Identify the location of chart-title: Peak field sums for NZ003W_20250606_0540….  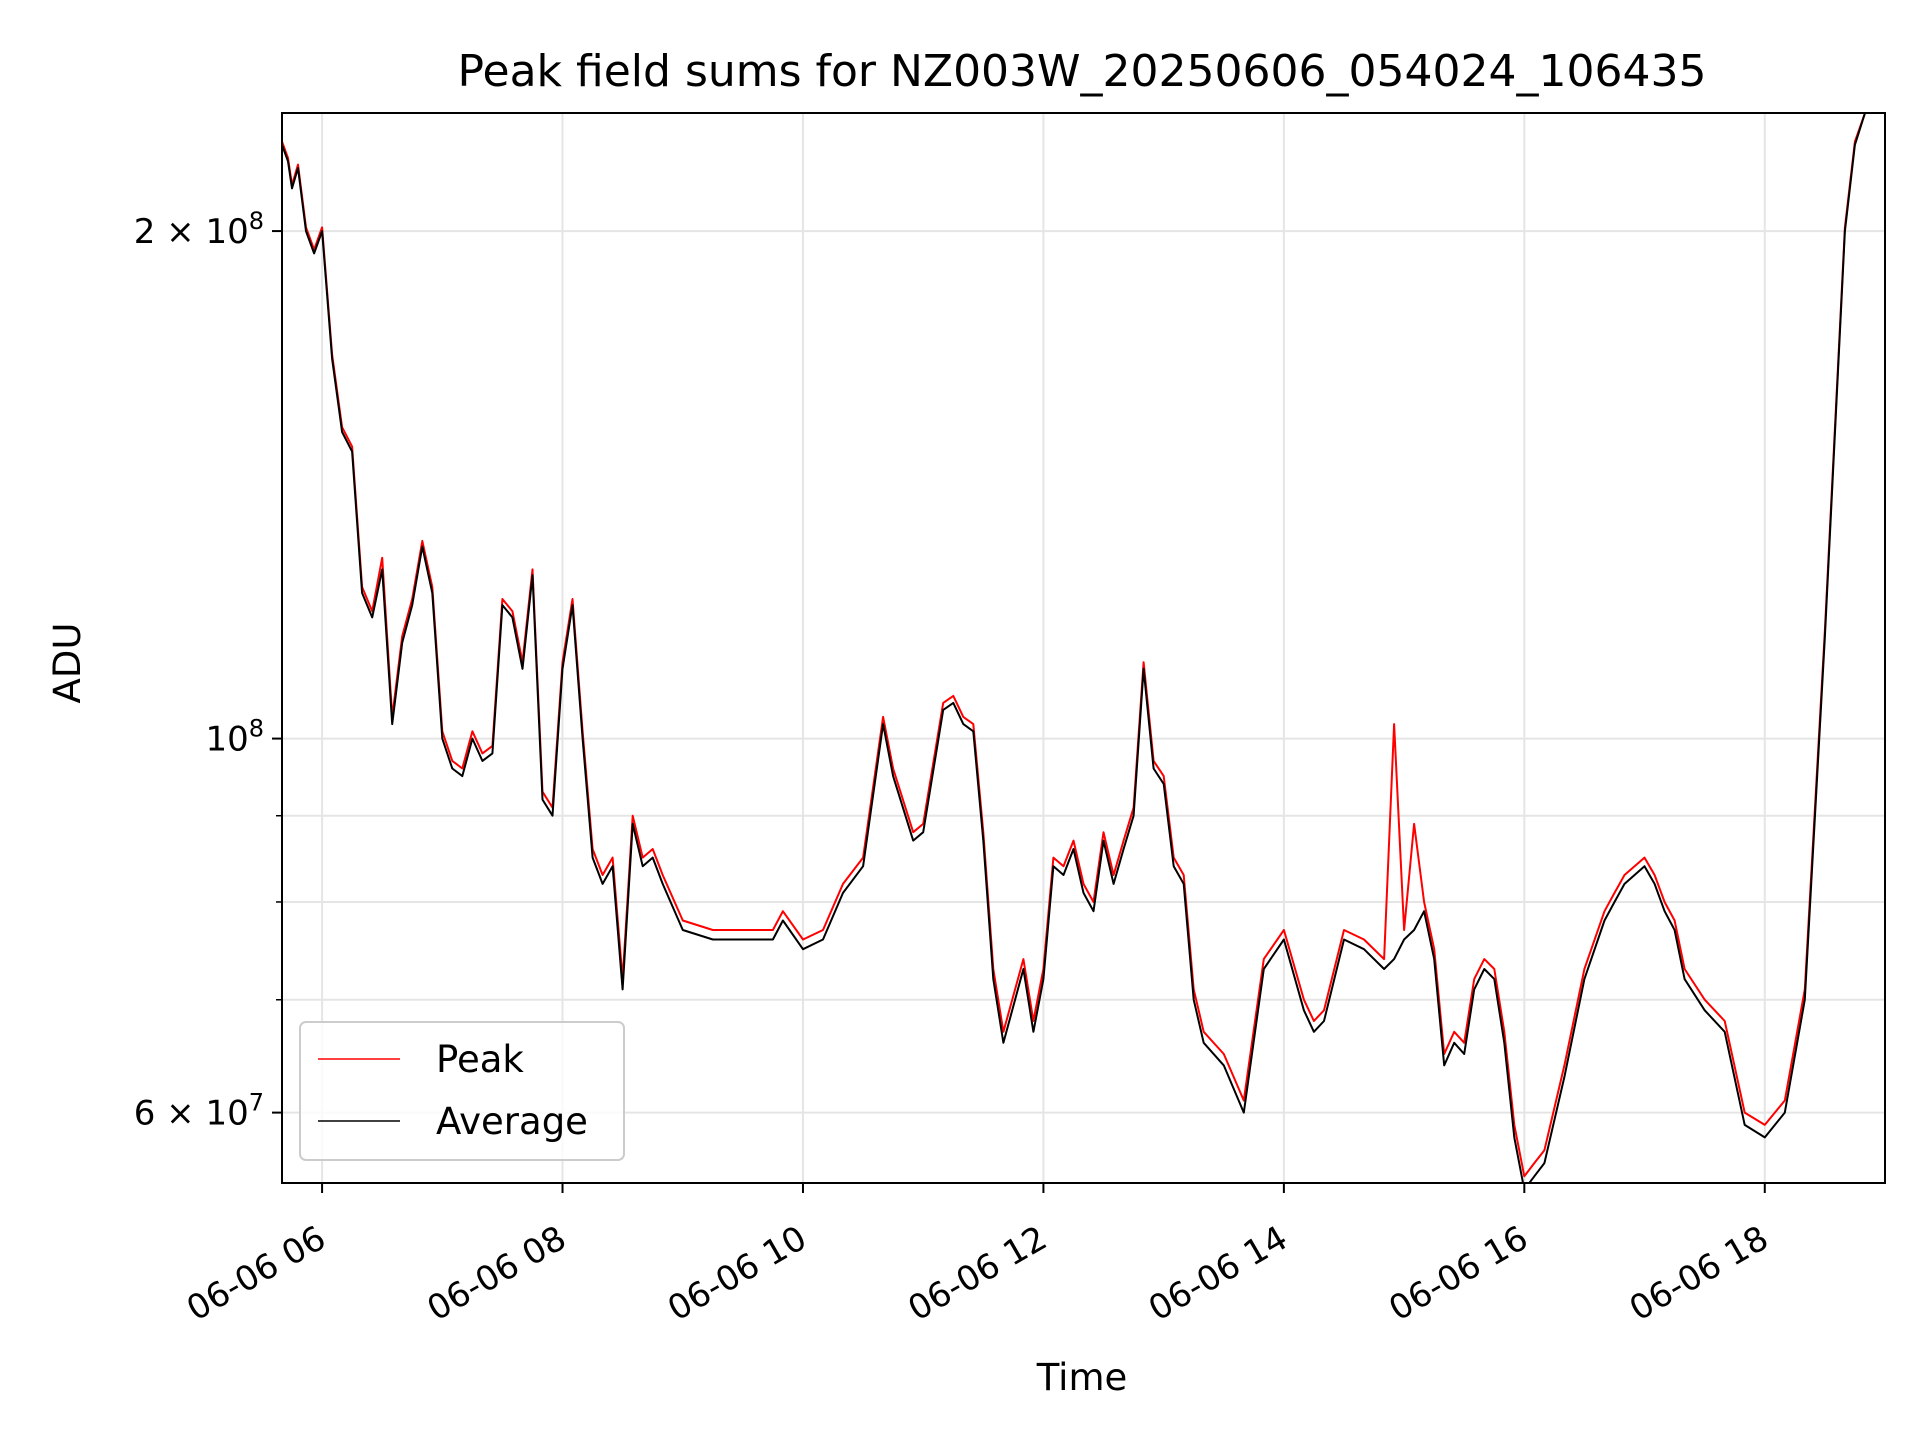
(1082, 71).